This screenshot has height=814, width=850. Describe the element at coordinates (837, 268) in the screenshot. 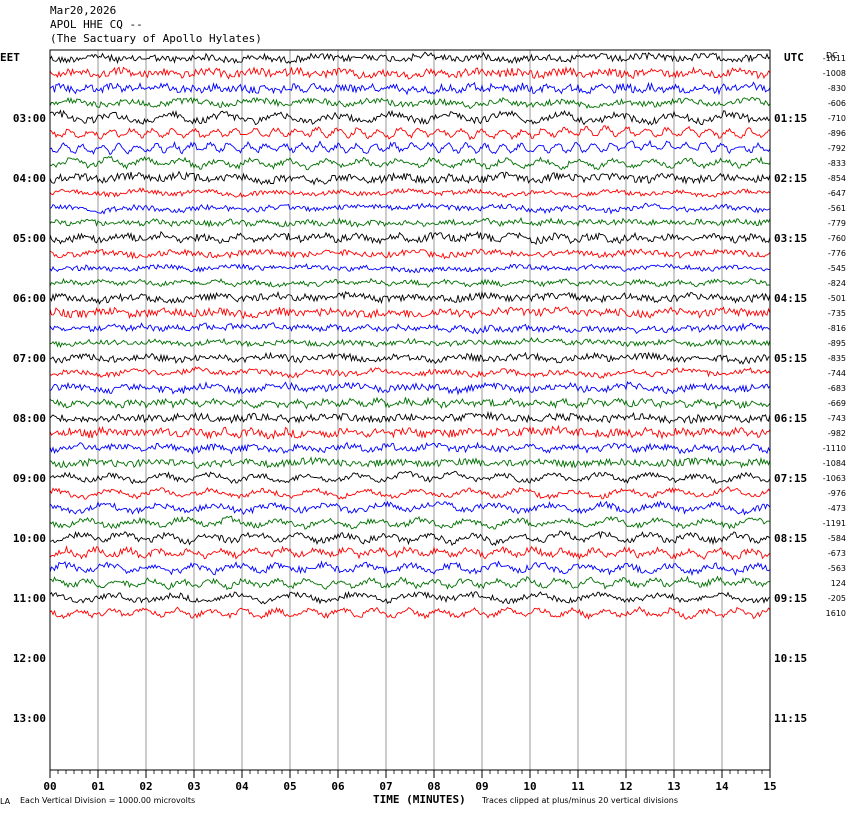

I see `dc-offset-label: -545` at that location.